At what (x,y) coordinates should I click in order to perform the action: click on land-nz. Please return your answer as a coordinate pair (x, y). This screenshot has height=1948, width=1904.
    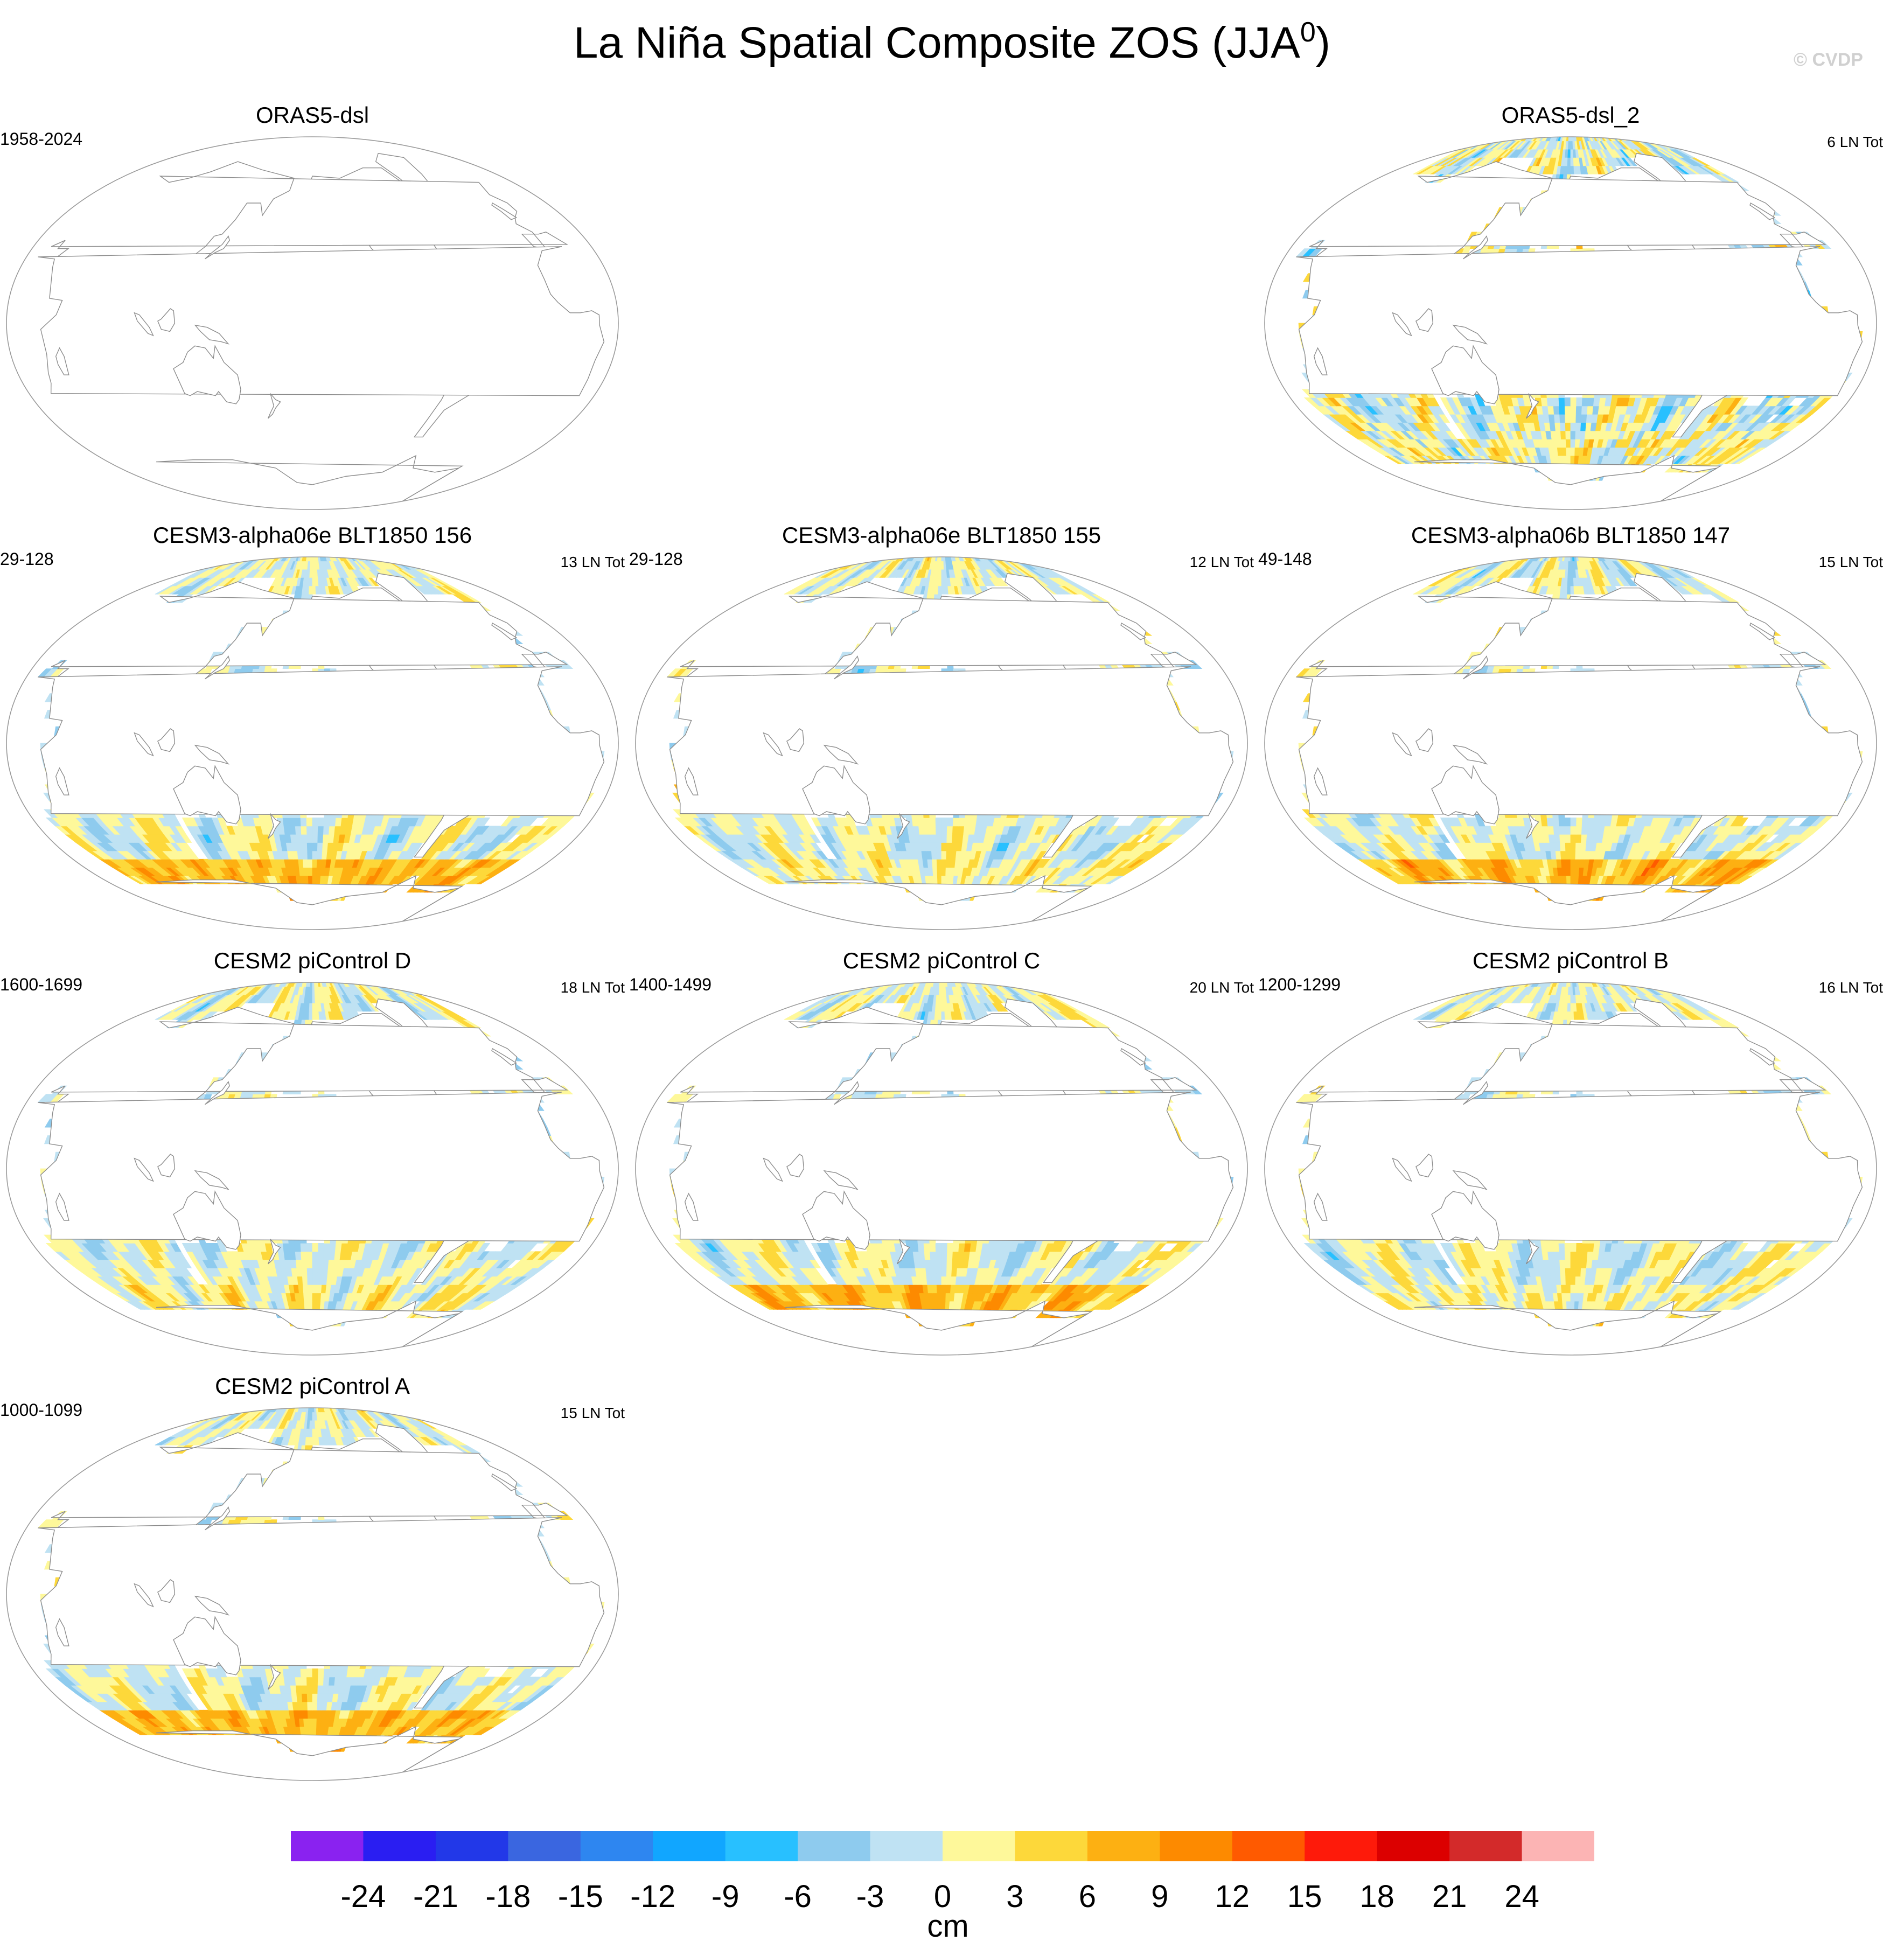
    Looking at the image, I should click on (1532, 406).